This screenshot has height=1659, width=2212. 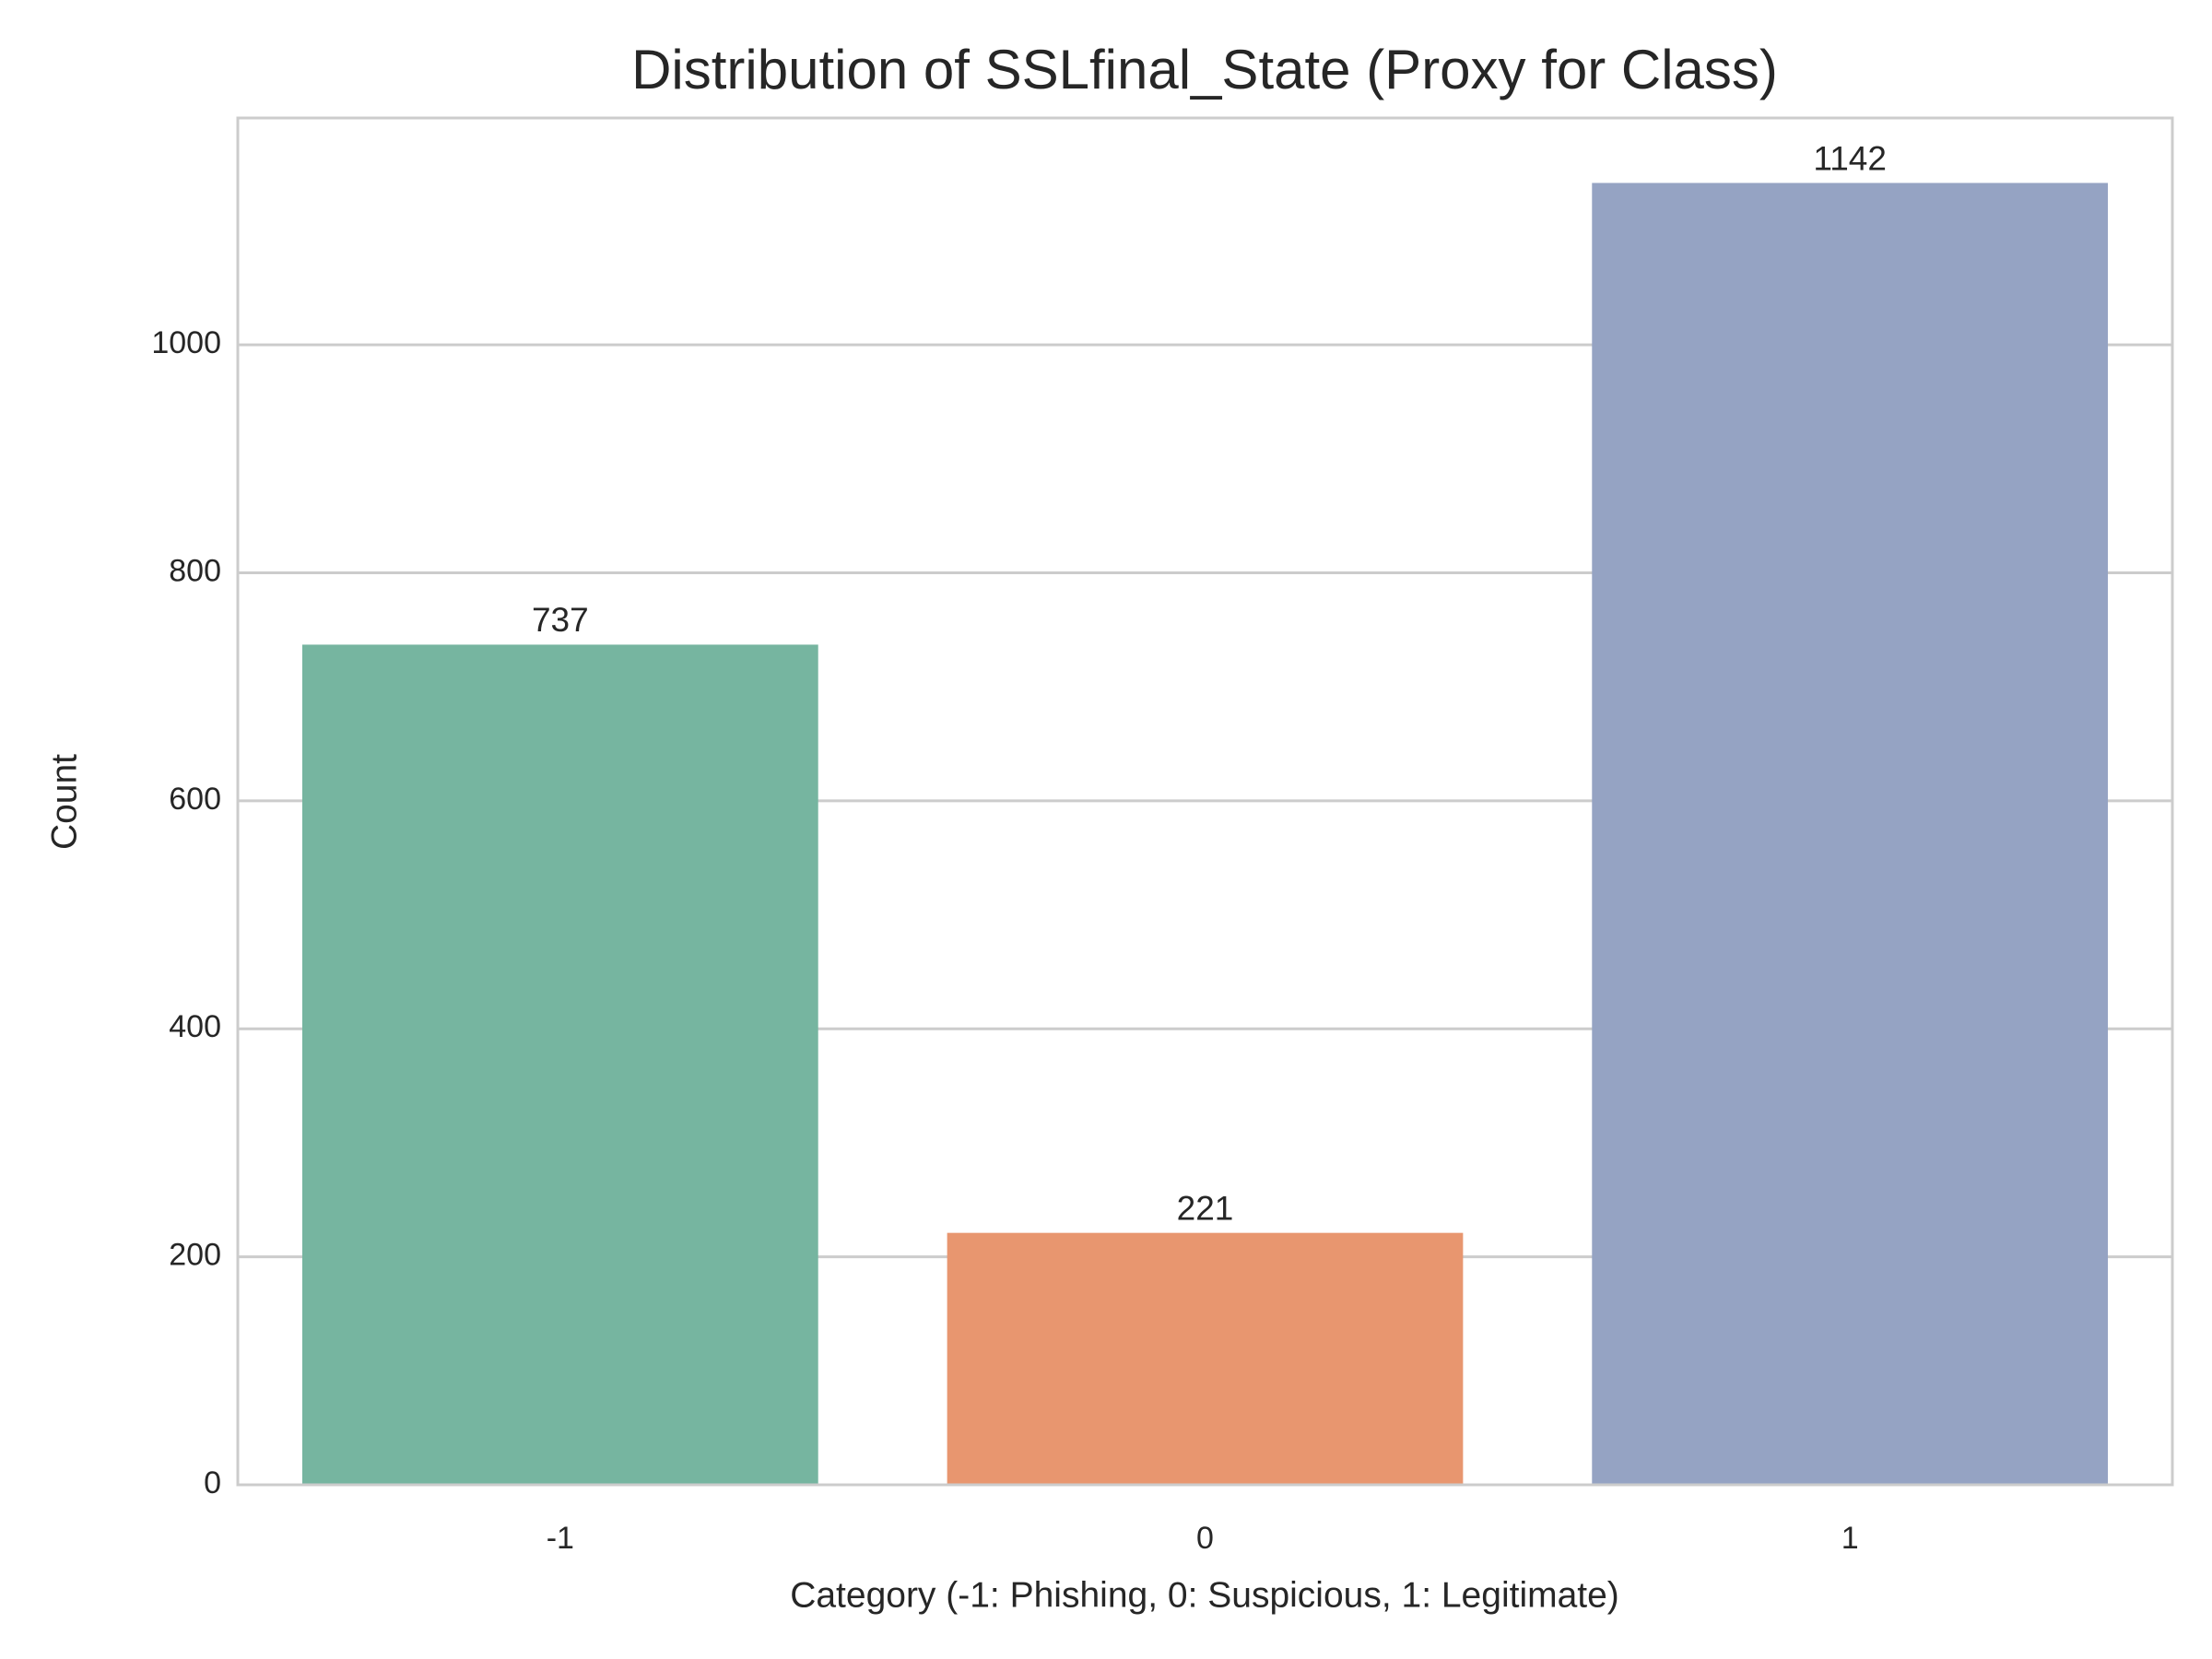 What do you see at coordinates (195, 799) in the screenshot?
I see `y-tick-label: 600` at bounding box center [195, 799].